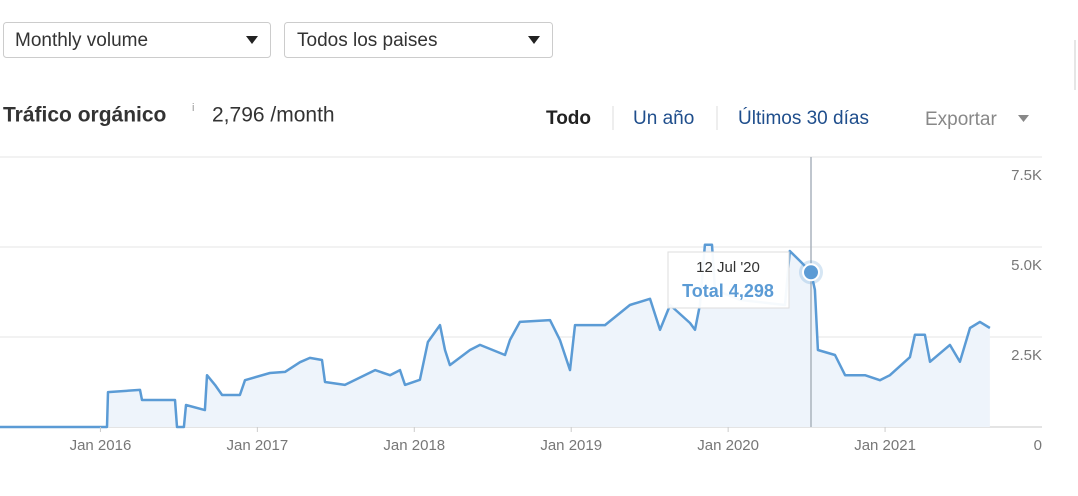 The width and height of the screenshot is (1078, 496). Describe the element at coordinates (1038, 445) in the screenshot. I see `y-tick-label: 0` at that location.